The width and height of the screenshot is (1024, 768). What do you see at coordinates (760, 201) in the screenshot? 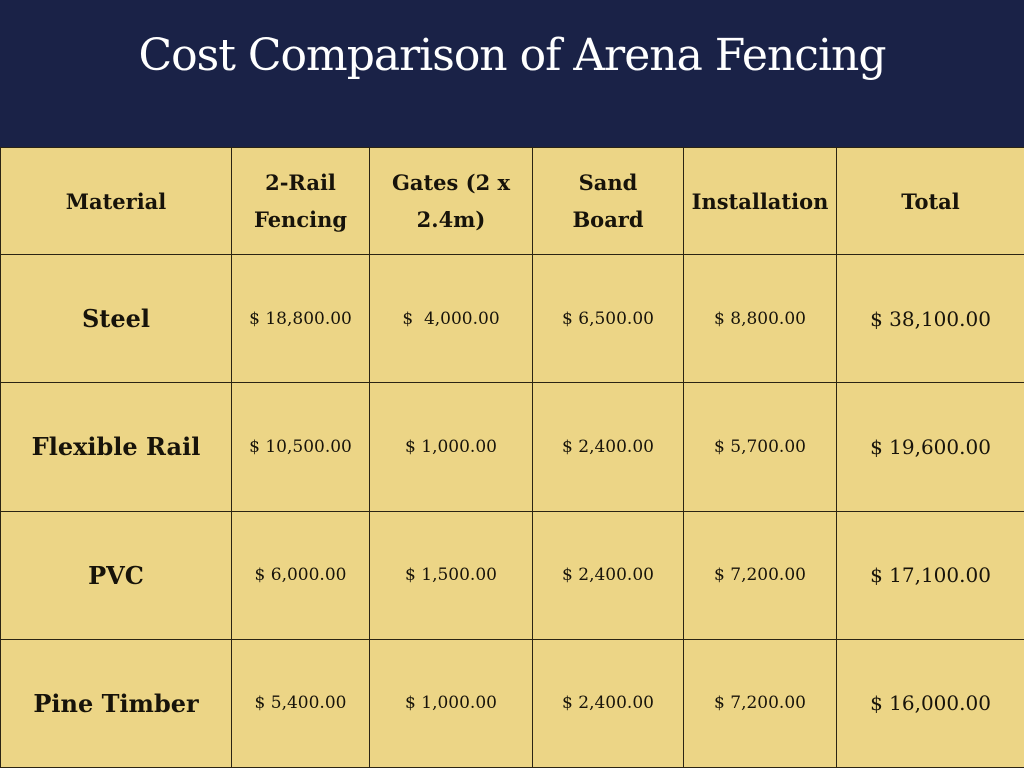
I see `header-installation: Installation` at bounding box center [760, 201].